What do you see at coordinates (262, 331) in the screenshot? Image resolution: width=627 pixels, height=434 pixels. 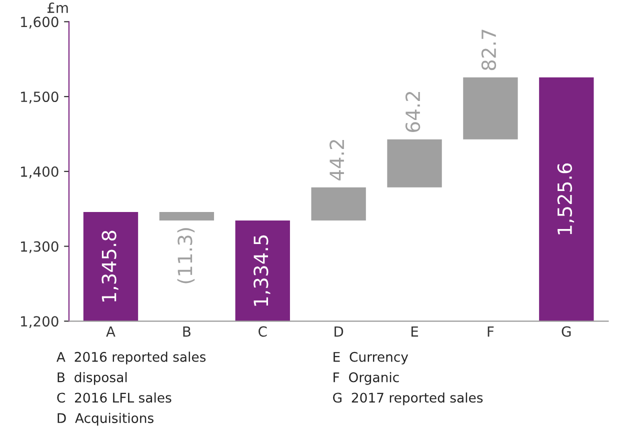 I see `x-tick-label: C` at bounding box center [262, 331].